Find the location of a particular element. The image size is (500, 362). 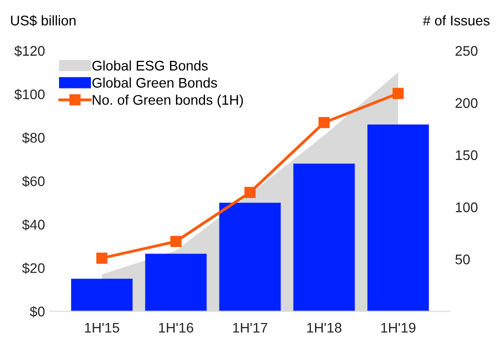

x-tick-label: 1H'18 is located at coordinates (324, 327).